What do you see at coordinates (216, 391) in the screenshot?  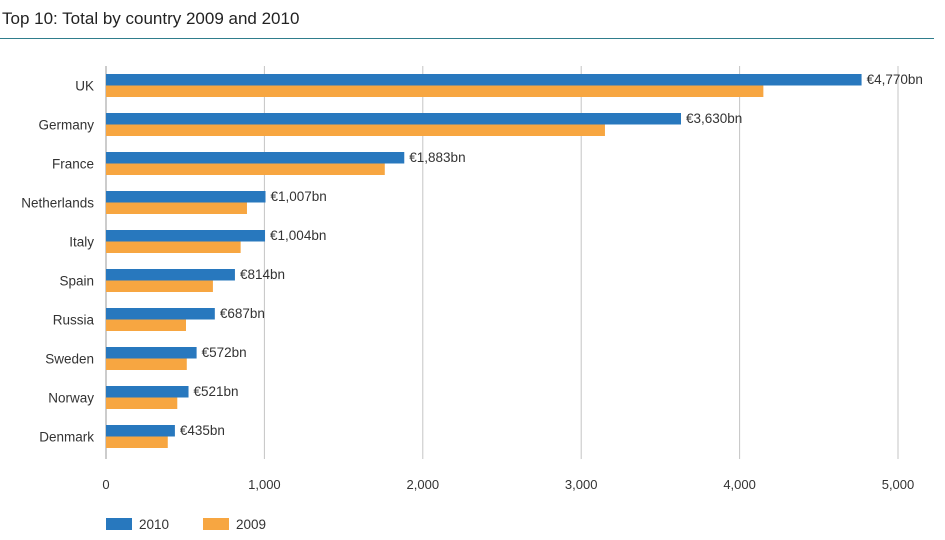 I see `data-label: €521bn` at bounding box center [216, 391].